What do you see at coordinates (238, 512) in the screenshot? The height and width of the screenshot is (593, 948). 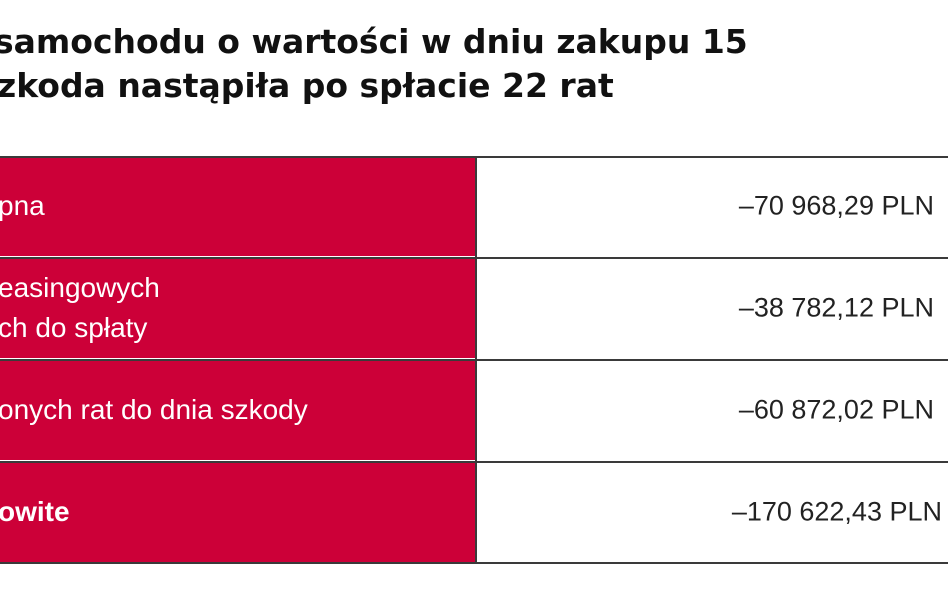 I see `row-label-cell: owite` at bounding box center [238, 512].